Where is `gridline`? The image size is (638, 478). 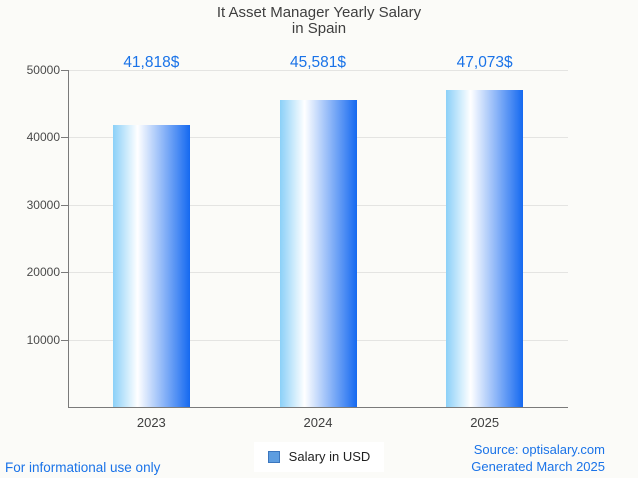 gridline is located at coordinates (318, 70).